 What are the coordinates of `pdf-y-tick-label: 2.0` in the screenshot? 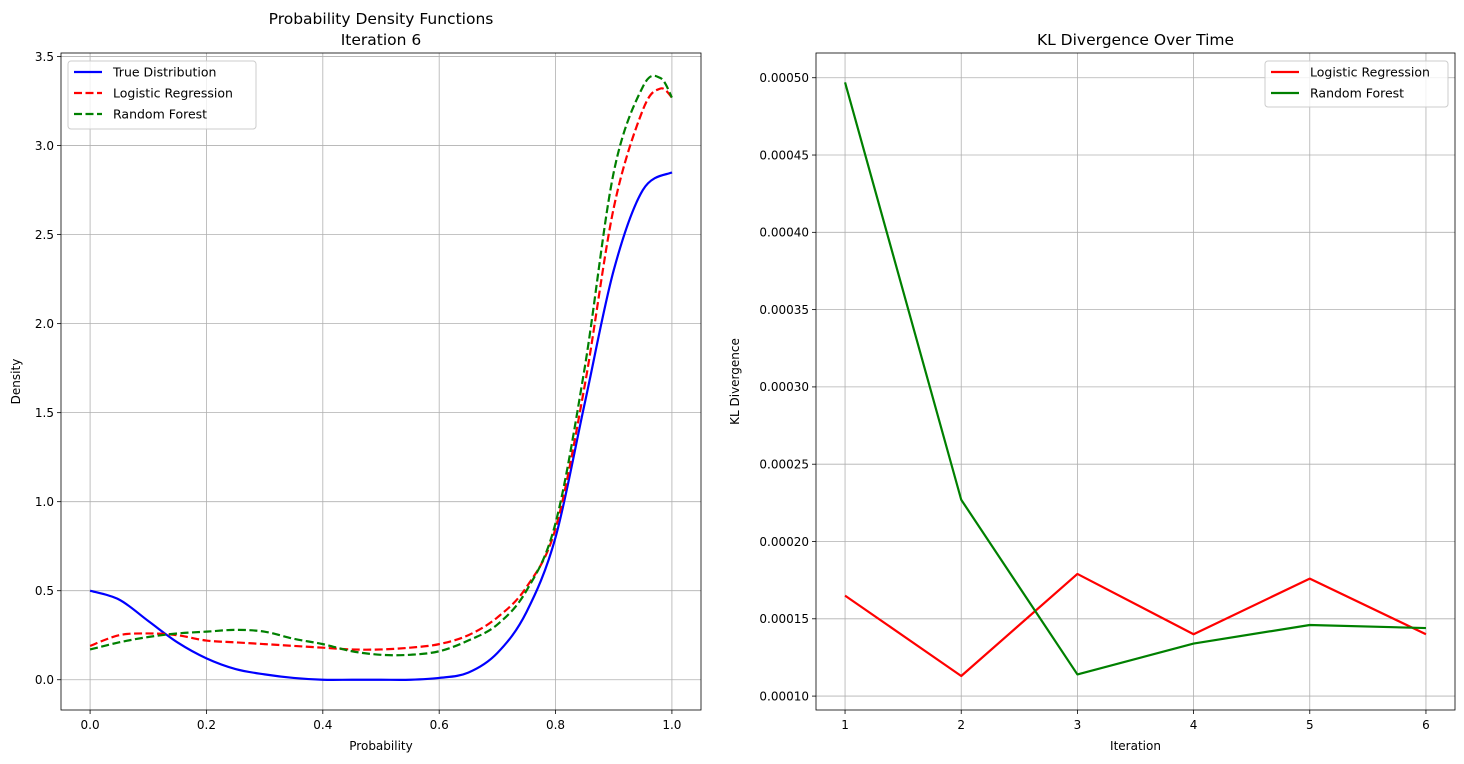 It's located at (44, 324).